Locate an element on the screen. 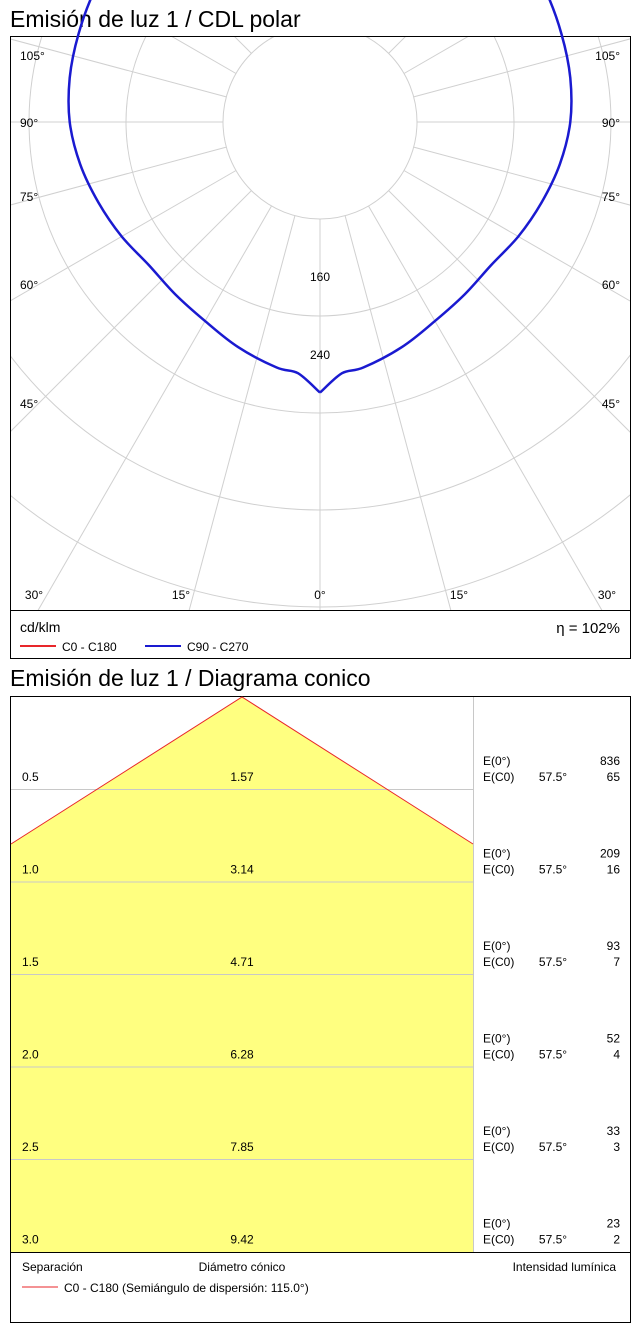 The image size is (640, 1328). cone-e0-value: 52 is located at coordinates (614, 1039).